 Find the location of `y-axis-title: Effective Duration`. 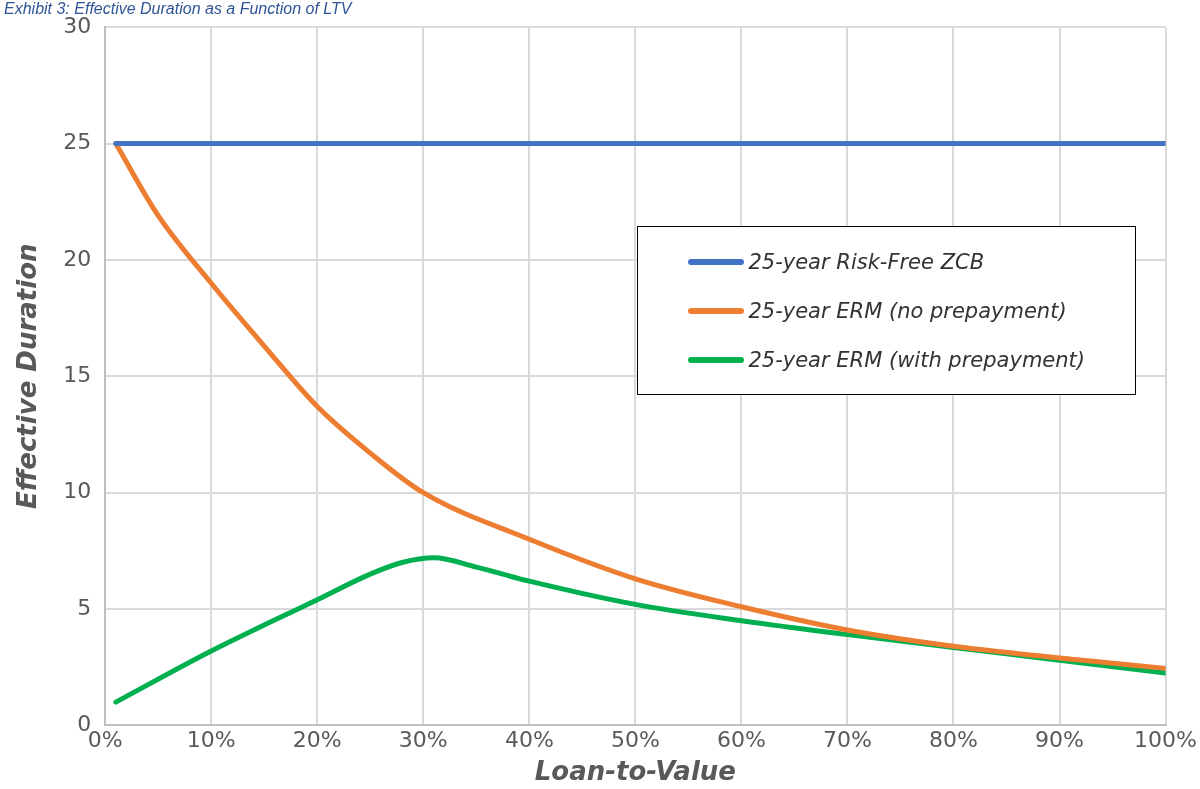

y-axis-title: Effective Duration is located at coordinates (27, 376).